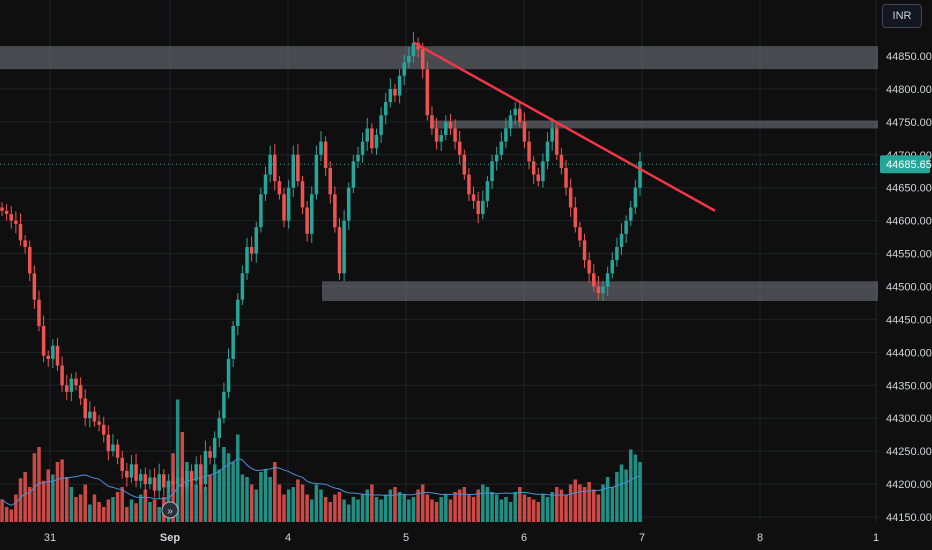 This screenshot has height=550, width=932. I want to click on time-tick-label: 1, so click(876, 538).